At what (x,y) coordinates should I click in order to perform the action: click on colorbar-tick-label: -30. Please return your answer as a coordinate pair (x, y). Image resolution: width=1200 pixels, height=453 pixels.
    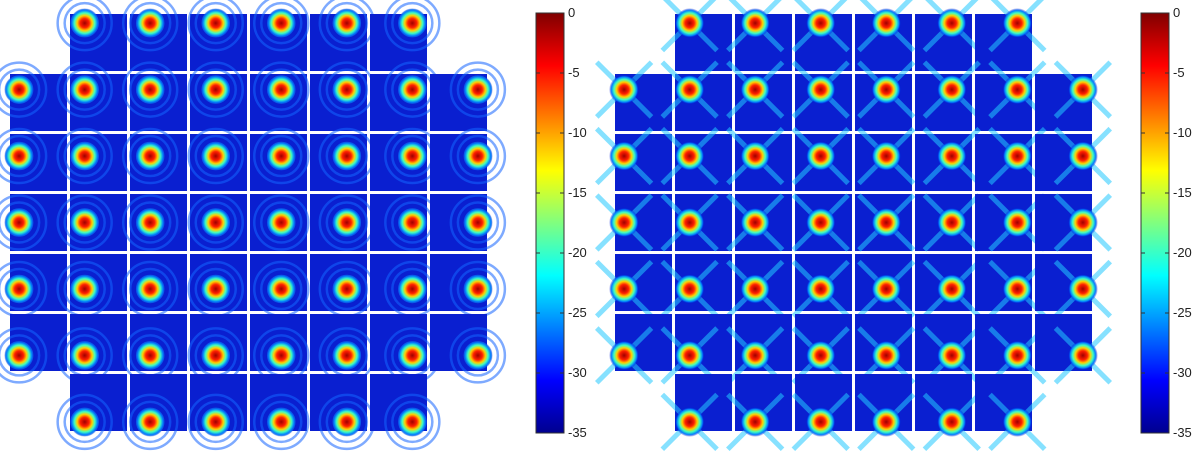
    Looking at the image, I should click on (577, 372).